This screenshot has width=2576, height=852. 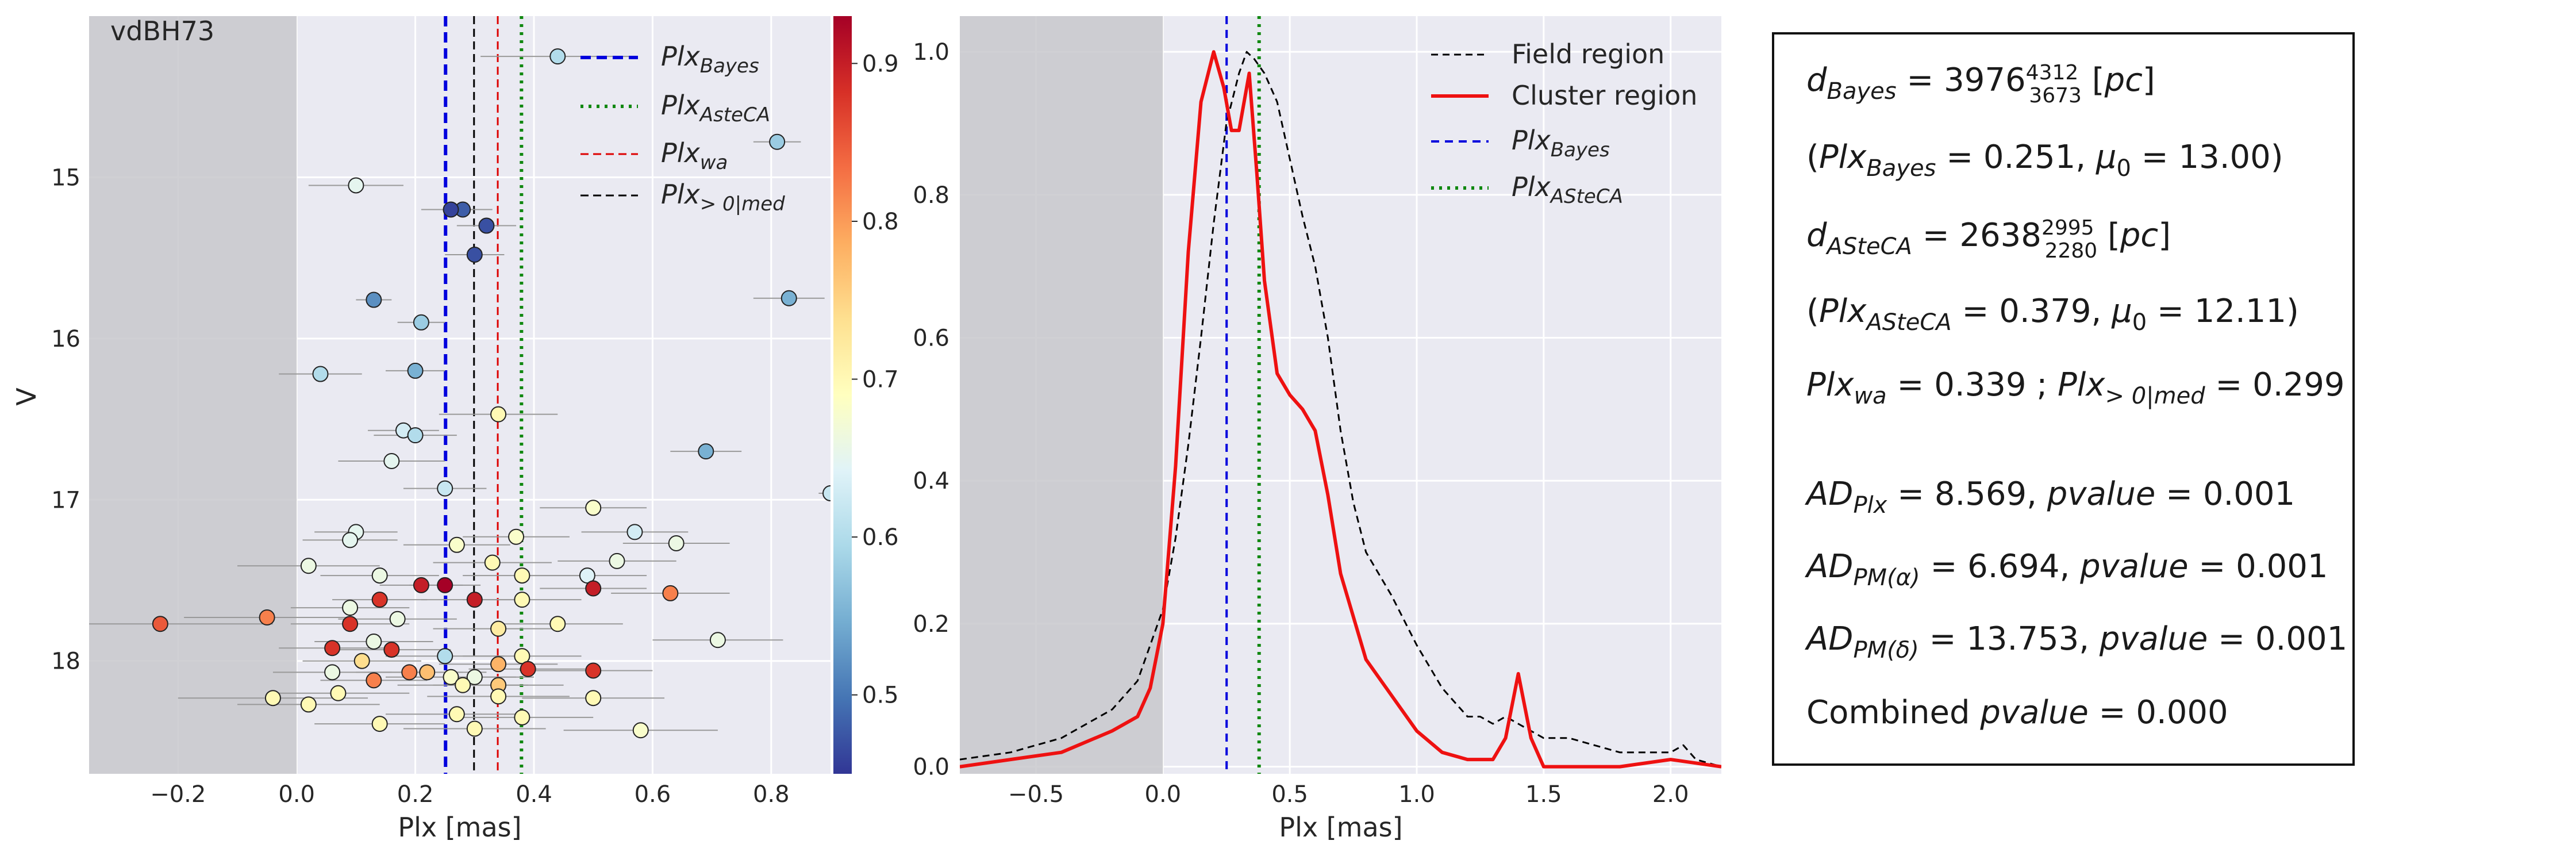 I want to click on colorbar-tick-label: 0.8, so click(x=880, y=222).